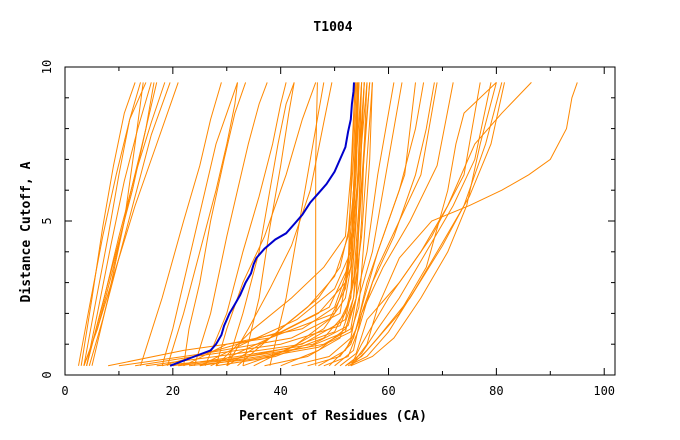 The height and width of the screenshot is (440, 680). What do you see at coordinates (26, 231) in the screenshot?
I see `y-axis-label: Distance Cutoff, A` at bounding box center [26, 231].